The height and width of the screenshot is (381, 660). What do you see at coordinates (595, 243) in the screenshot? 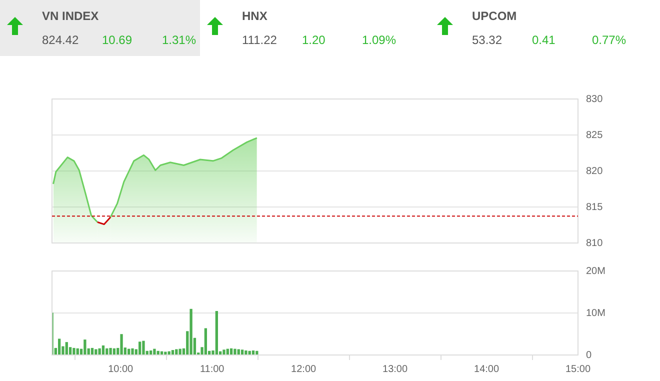
I see `y-tick-label: 810` at bounding box center [595, 243].